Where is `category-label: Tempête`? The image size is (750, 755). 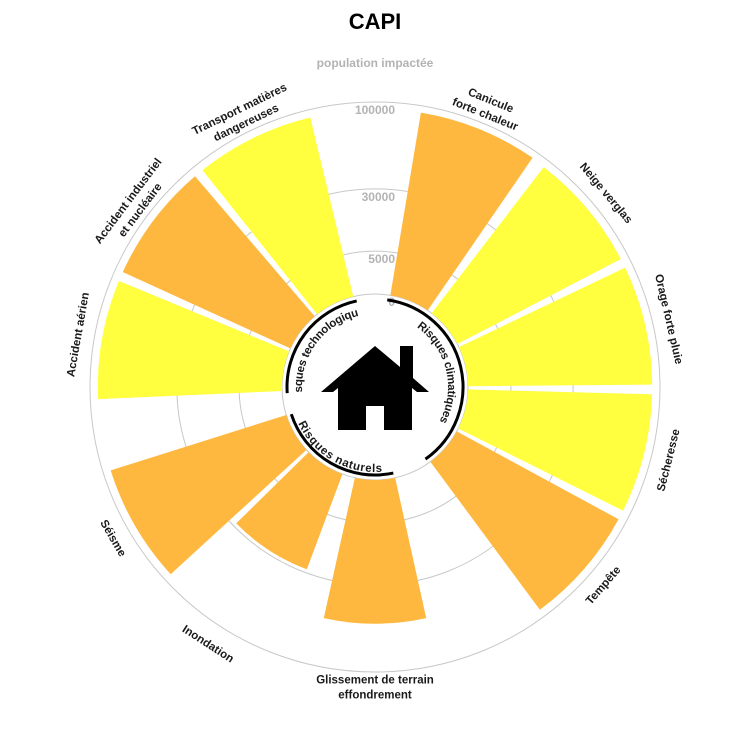 category-label: Tempête is located at coordinates (604, 585).